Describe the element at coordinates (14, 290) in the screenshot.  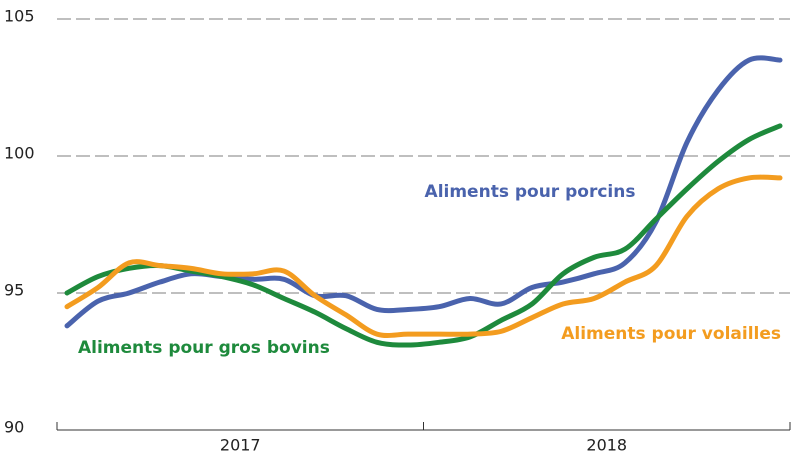
I see `y-tick-label: 95` at that location.